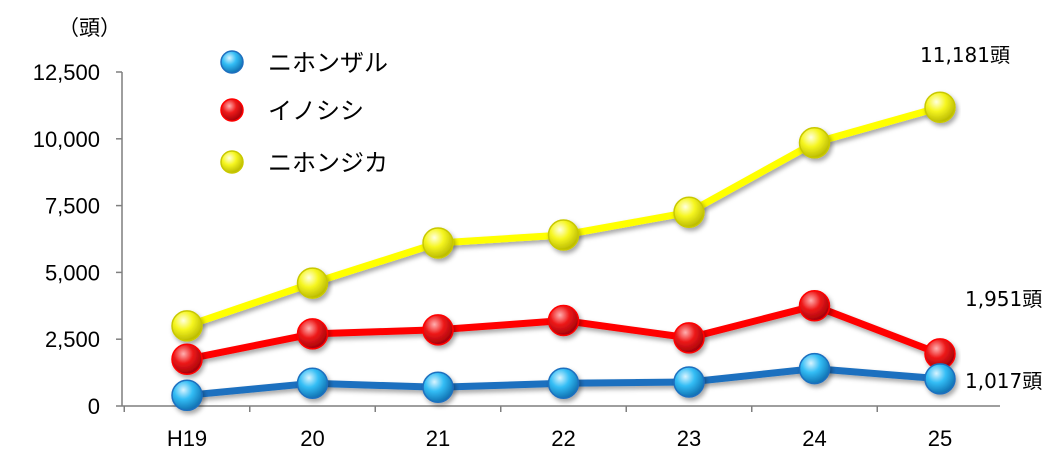  I want to click on legend-label: イノシシ, so click(316, 111).